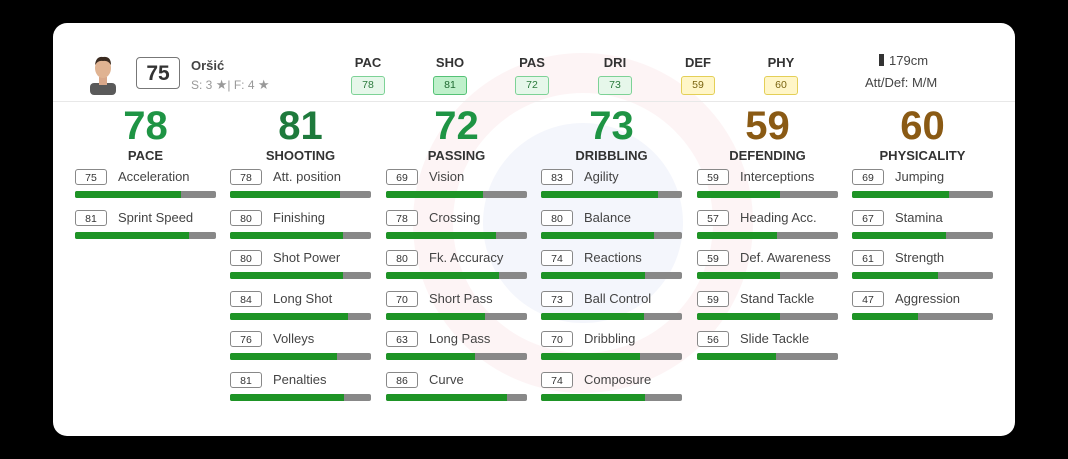  I want to click on attribute-name: Aggression, so click(928, 298).